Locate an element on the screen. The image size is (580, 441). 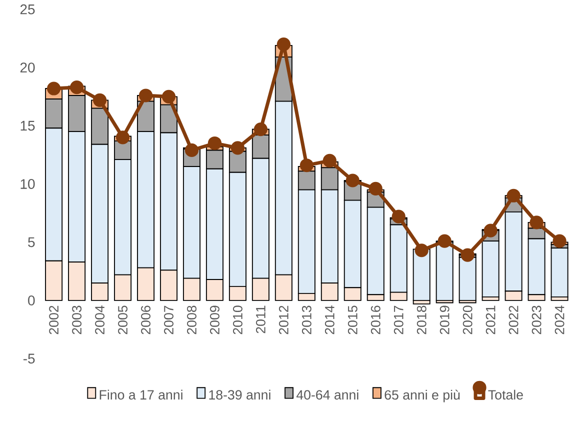
x-tick-label: 2023 is located at coordinates (537, 320).